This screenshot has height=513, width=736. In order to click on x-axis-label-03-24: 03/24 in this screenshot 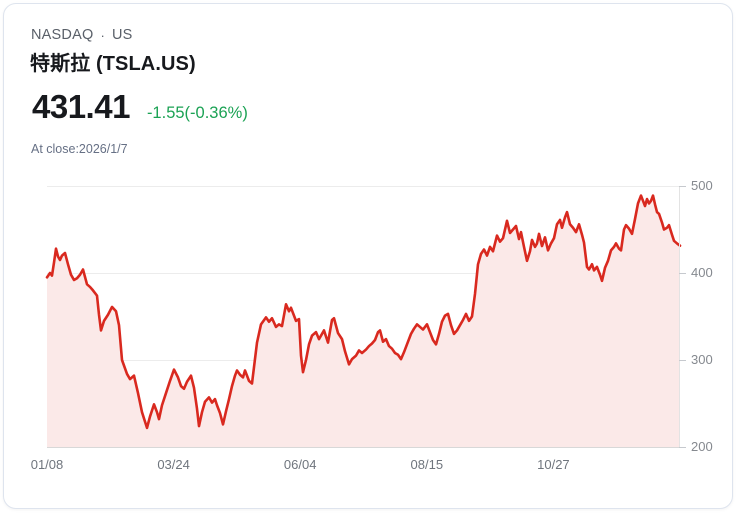, I will do `click(173, 464)`.